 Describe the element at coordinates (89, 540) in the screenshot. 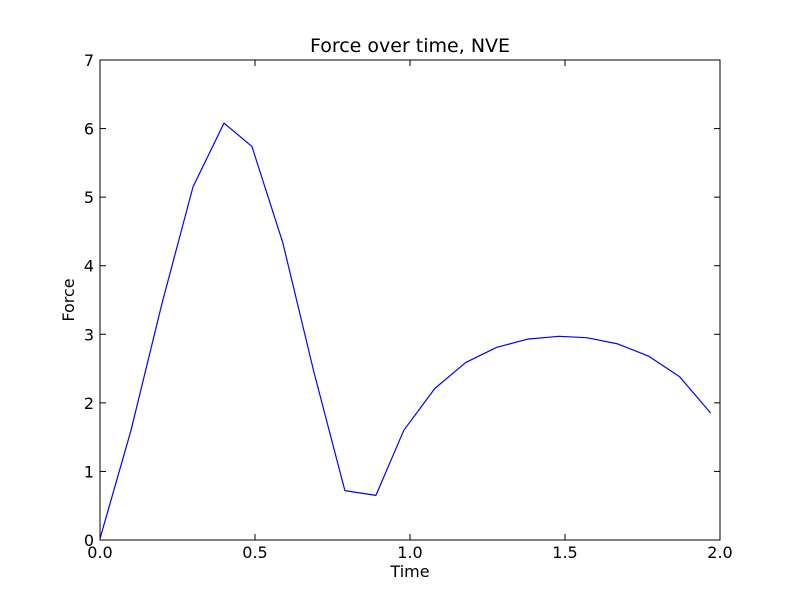

I see `y-tick-label: 0` at that location.